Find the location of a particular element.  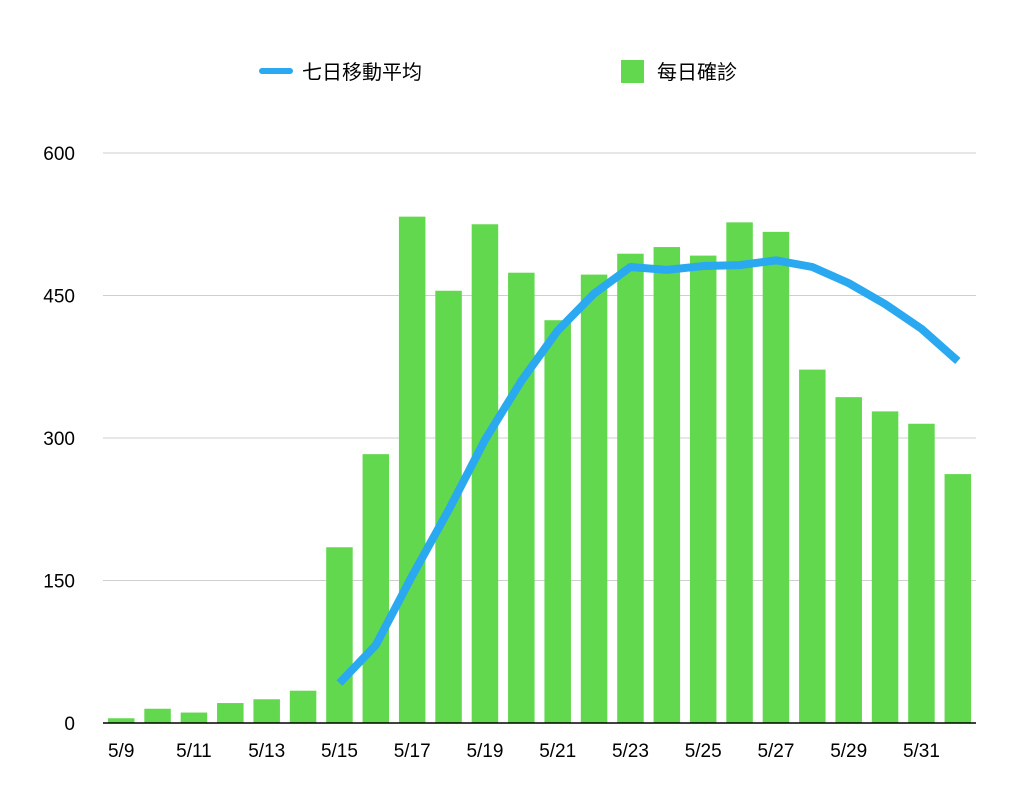

x-tick-label: 5/23 is located at coordinates (630, 751).